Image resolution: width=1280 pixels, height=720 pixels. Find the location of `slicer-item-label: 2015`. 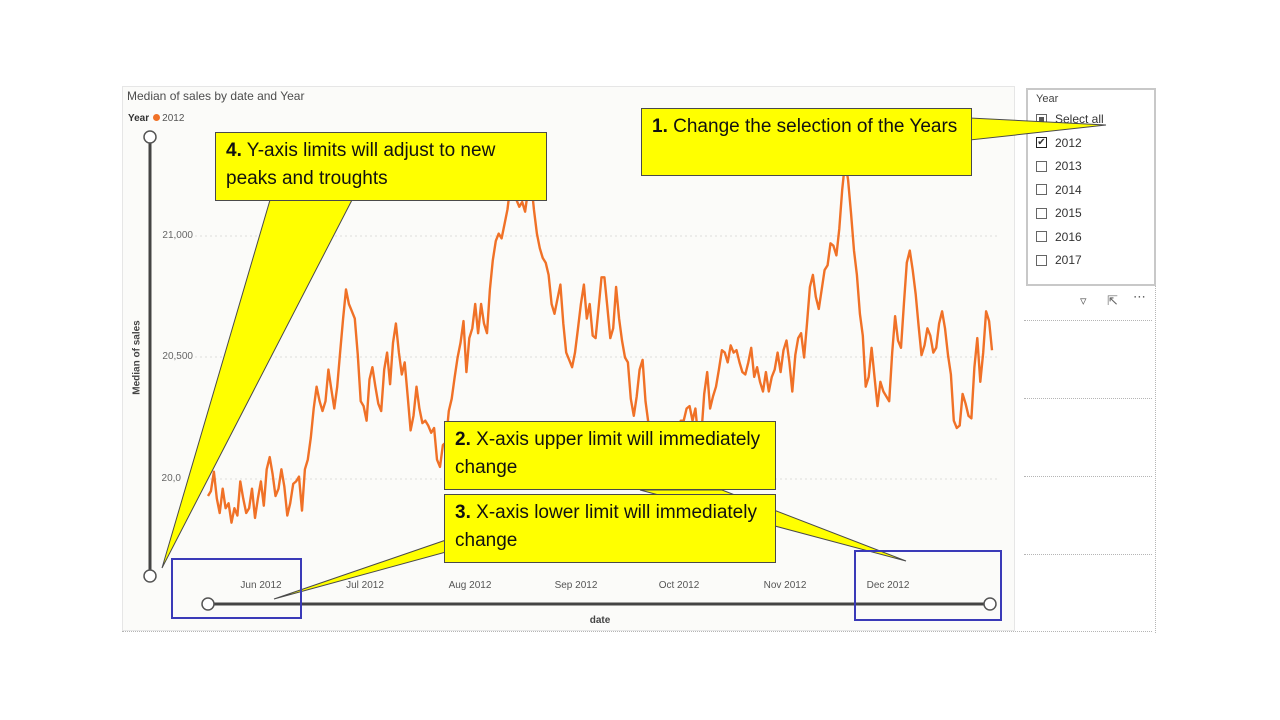

slicer-item-label: 2015 is located at coordinates (1068, 213).